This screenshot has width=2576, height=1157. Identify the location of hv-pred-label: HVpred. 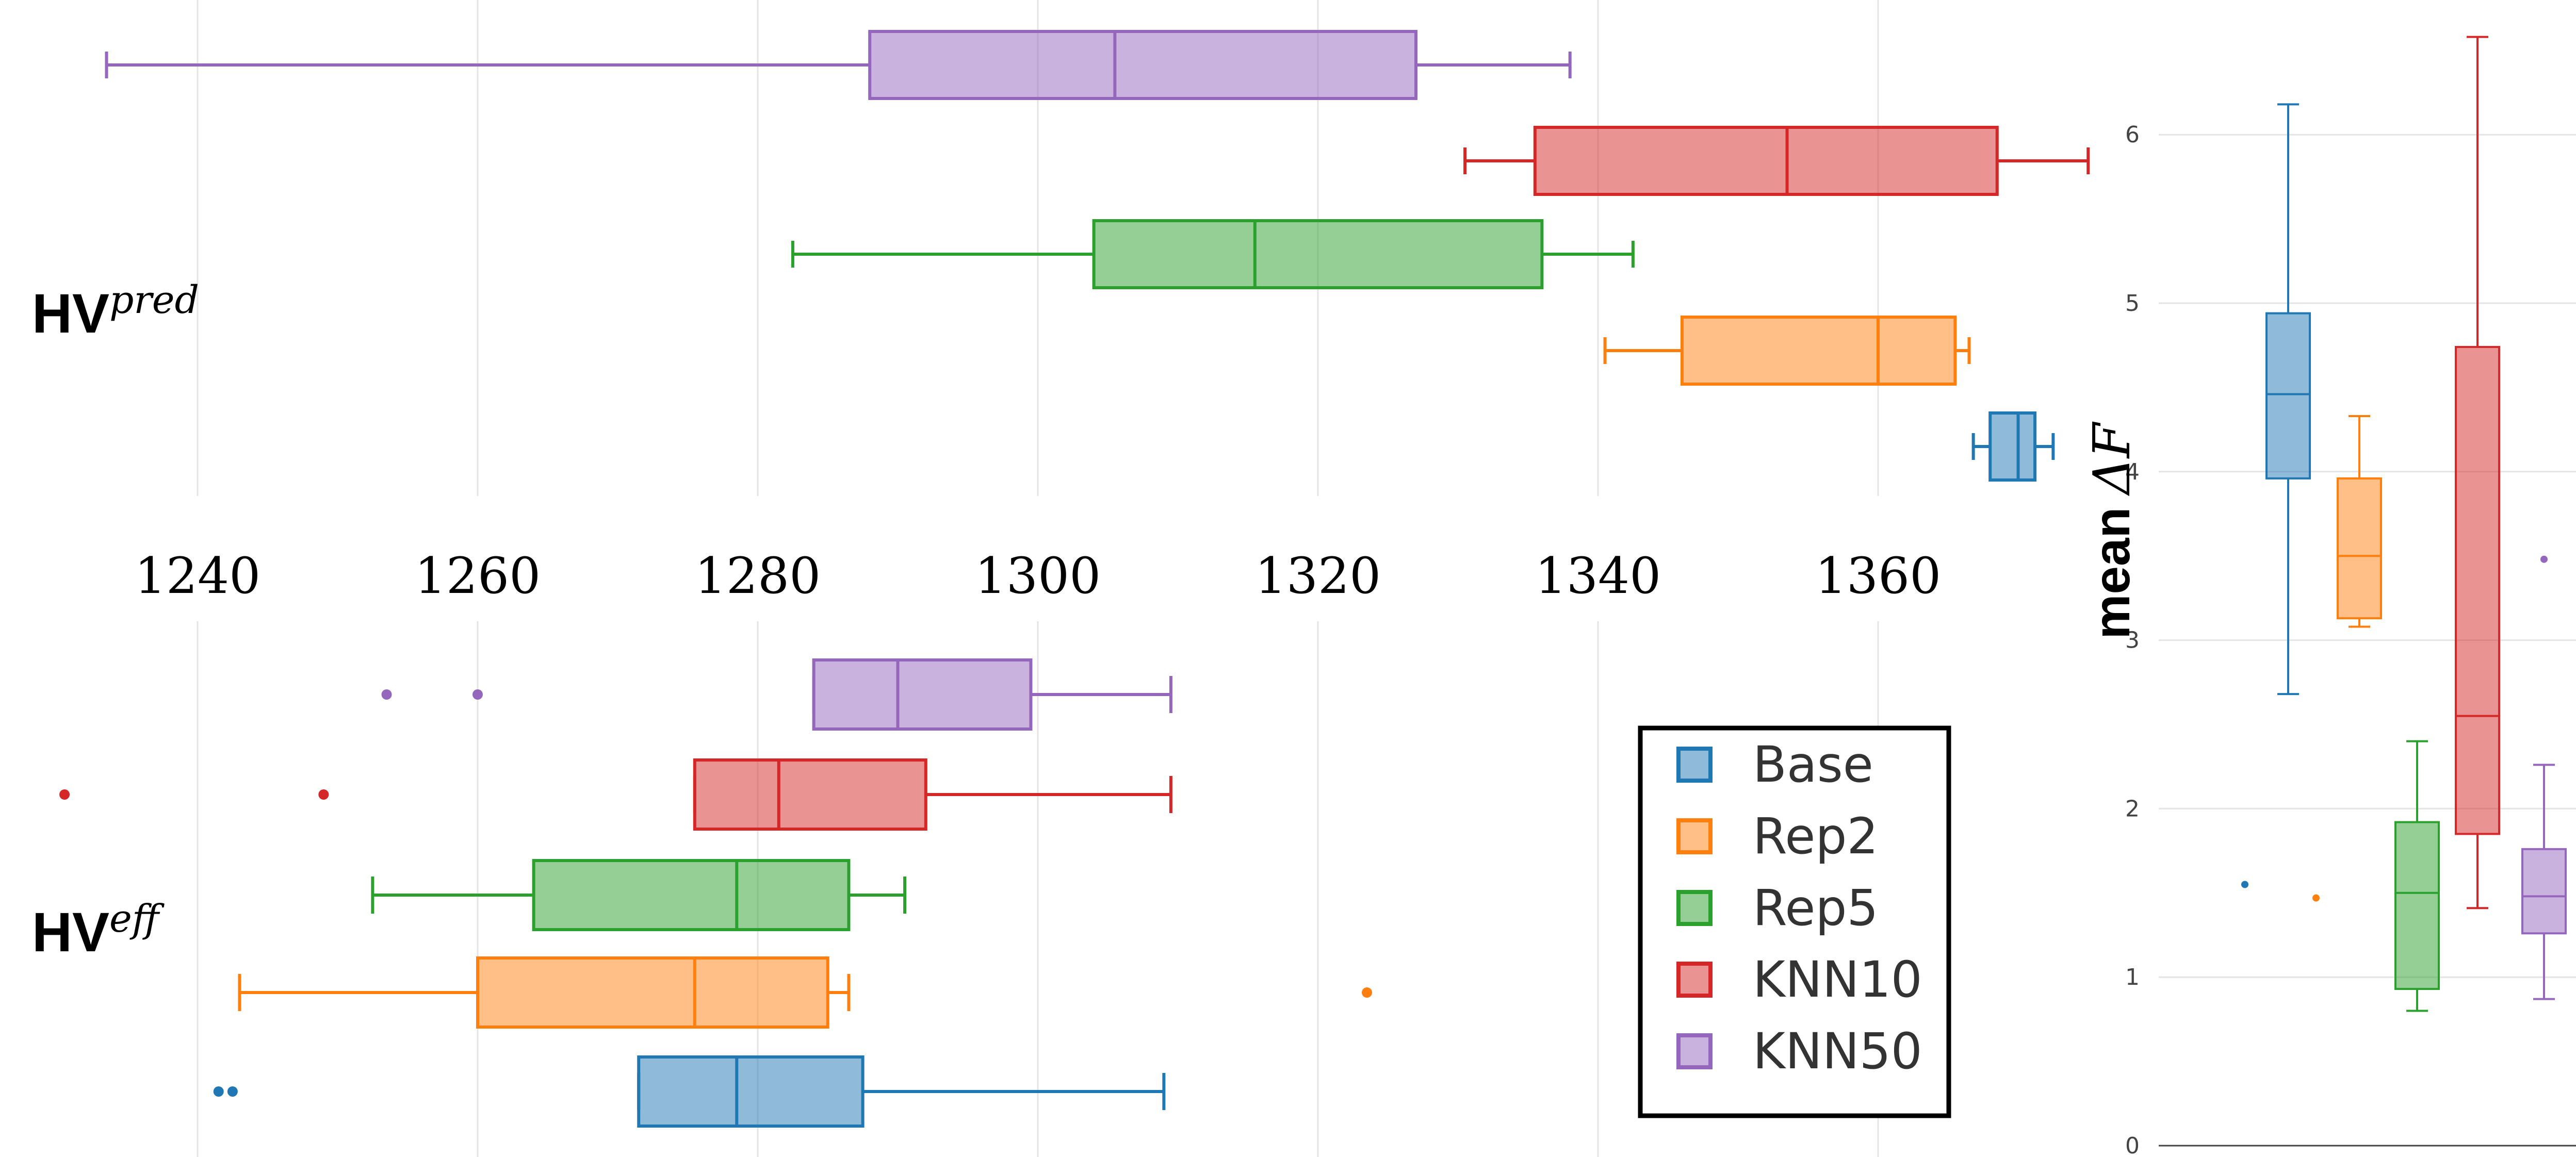
(116, 311).